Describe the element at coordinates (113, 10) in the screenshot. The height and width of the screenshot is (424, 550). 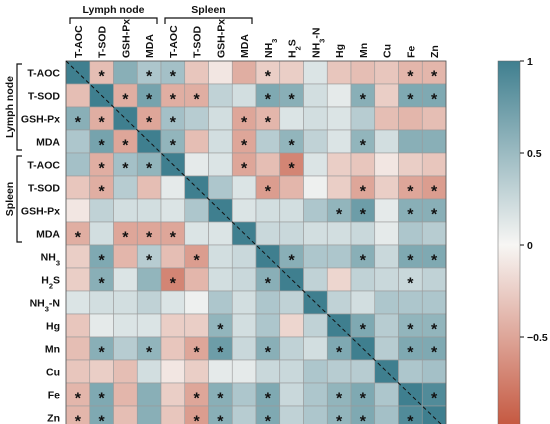
I see `group-label-top: Lymph node` at that location.